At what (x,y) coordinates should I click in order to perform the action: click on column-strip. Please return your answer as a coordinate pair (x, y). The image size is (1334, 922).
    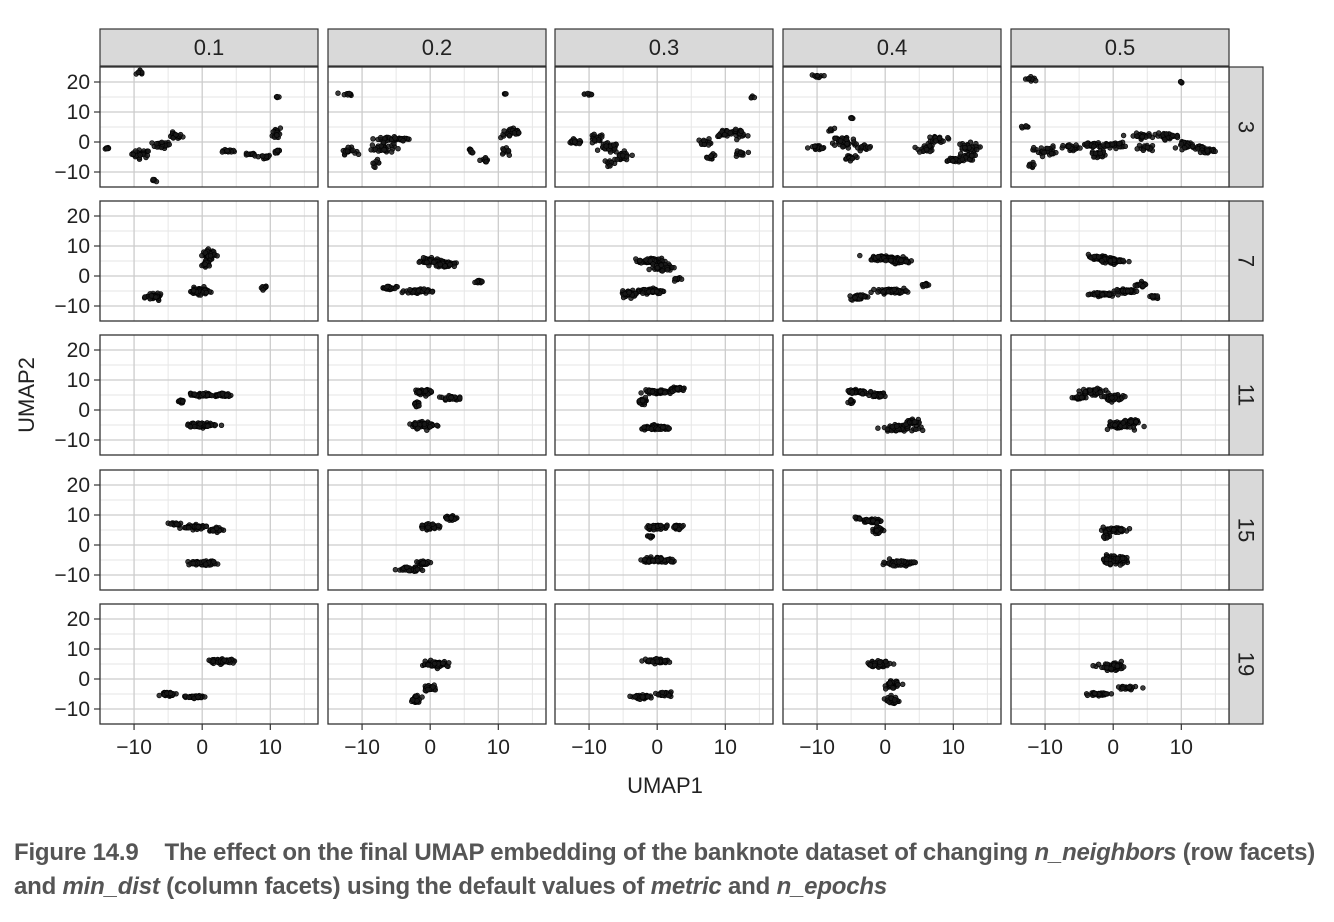
    Looking at the image, I should click on (664, 47).